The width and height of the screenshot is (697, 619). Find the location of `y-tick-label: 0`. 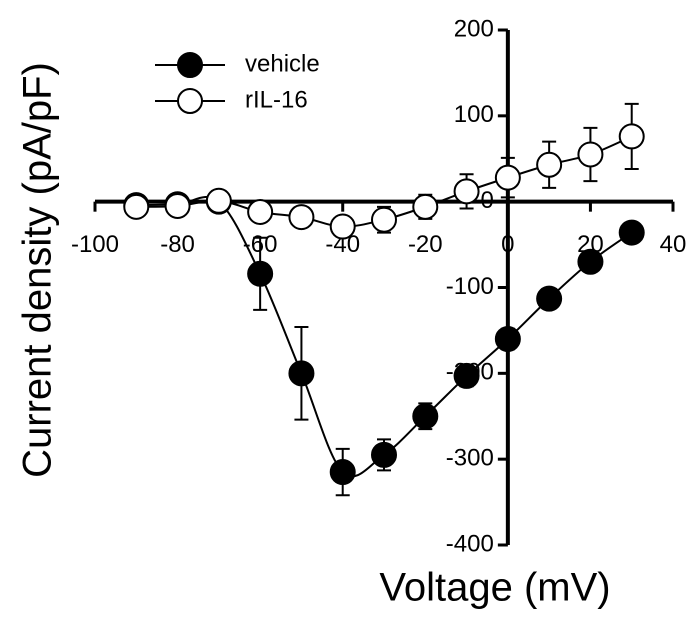

y-tick-label: 0 is located at coordinates (486, 200).